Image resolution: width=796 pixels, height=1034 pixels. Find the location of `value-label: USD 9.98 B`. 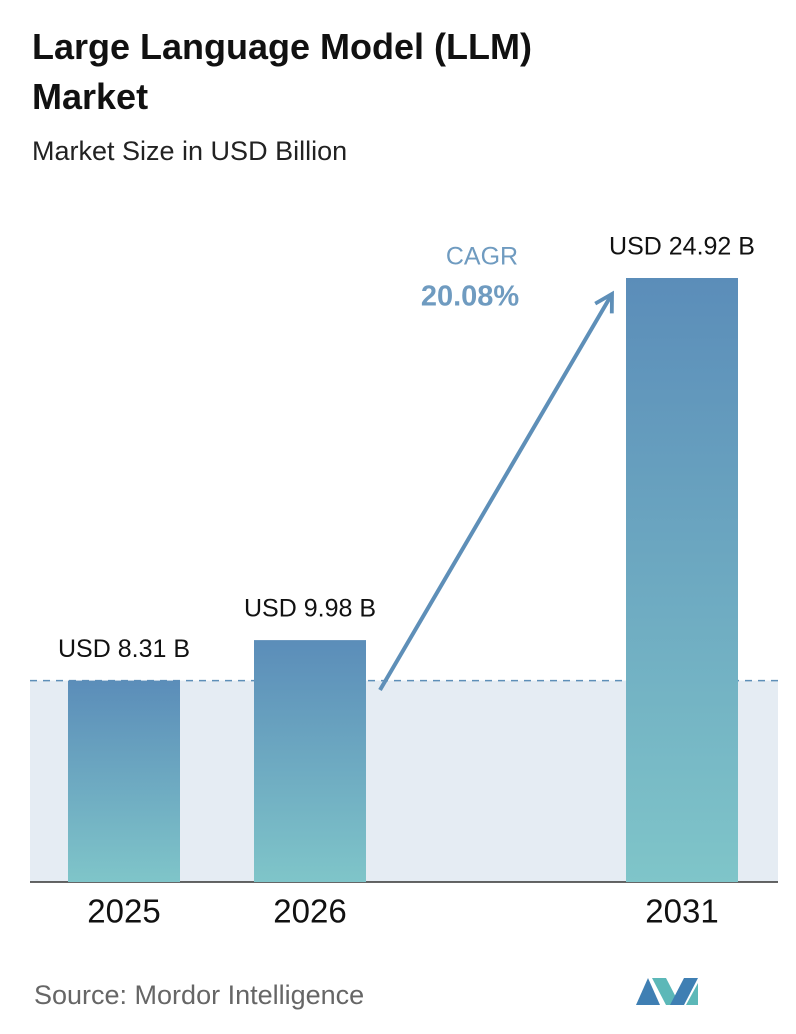

value-label: USD 9.98 B is located at coordinates (310, 609).